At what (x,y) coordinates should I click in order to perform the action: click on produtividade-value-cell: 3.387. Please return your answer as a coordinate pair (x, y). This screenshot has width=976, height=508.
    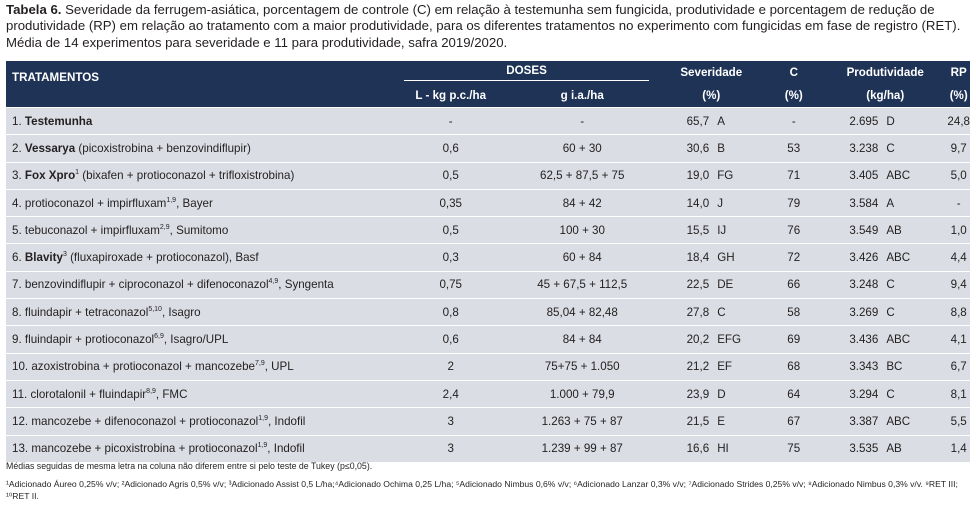
    Looking at the image, I should click on (854, 421).